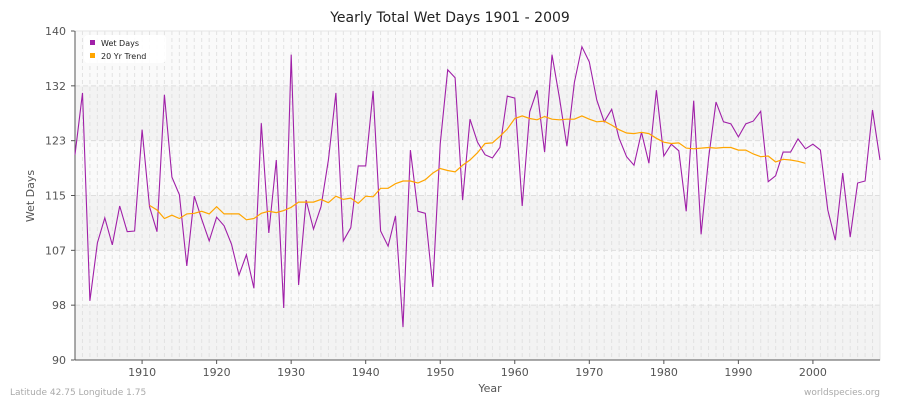 The width and height of the screenshot is (900, 404). What do you see at coordinates (78, 393) in the screenshot?
I see `location-label: Latitude 42.75 Longitude 1.75` at bounding box center [78, 393].